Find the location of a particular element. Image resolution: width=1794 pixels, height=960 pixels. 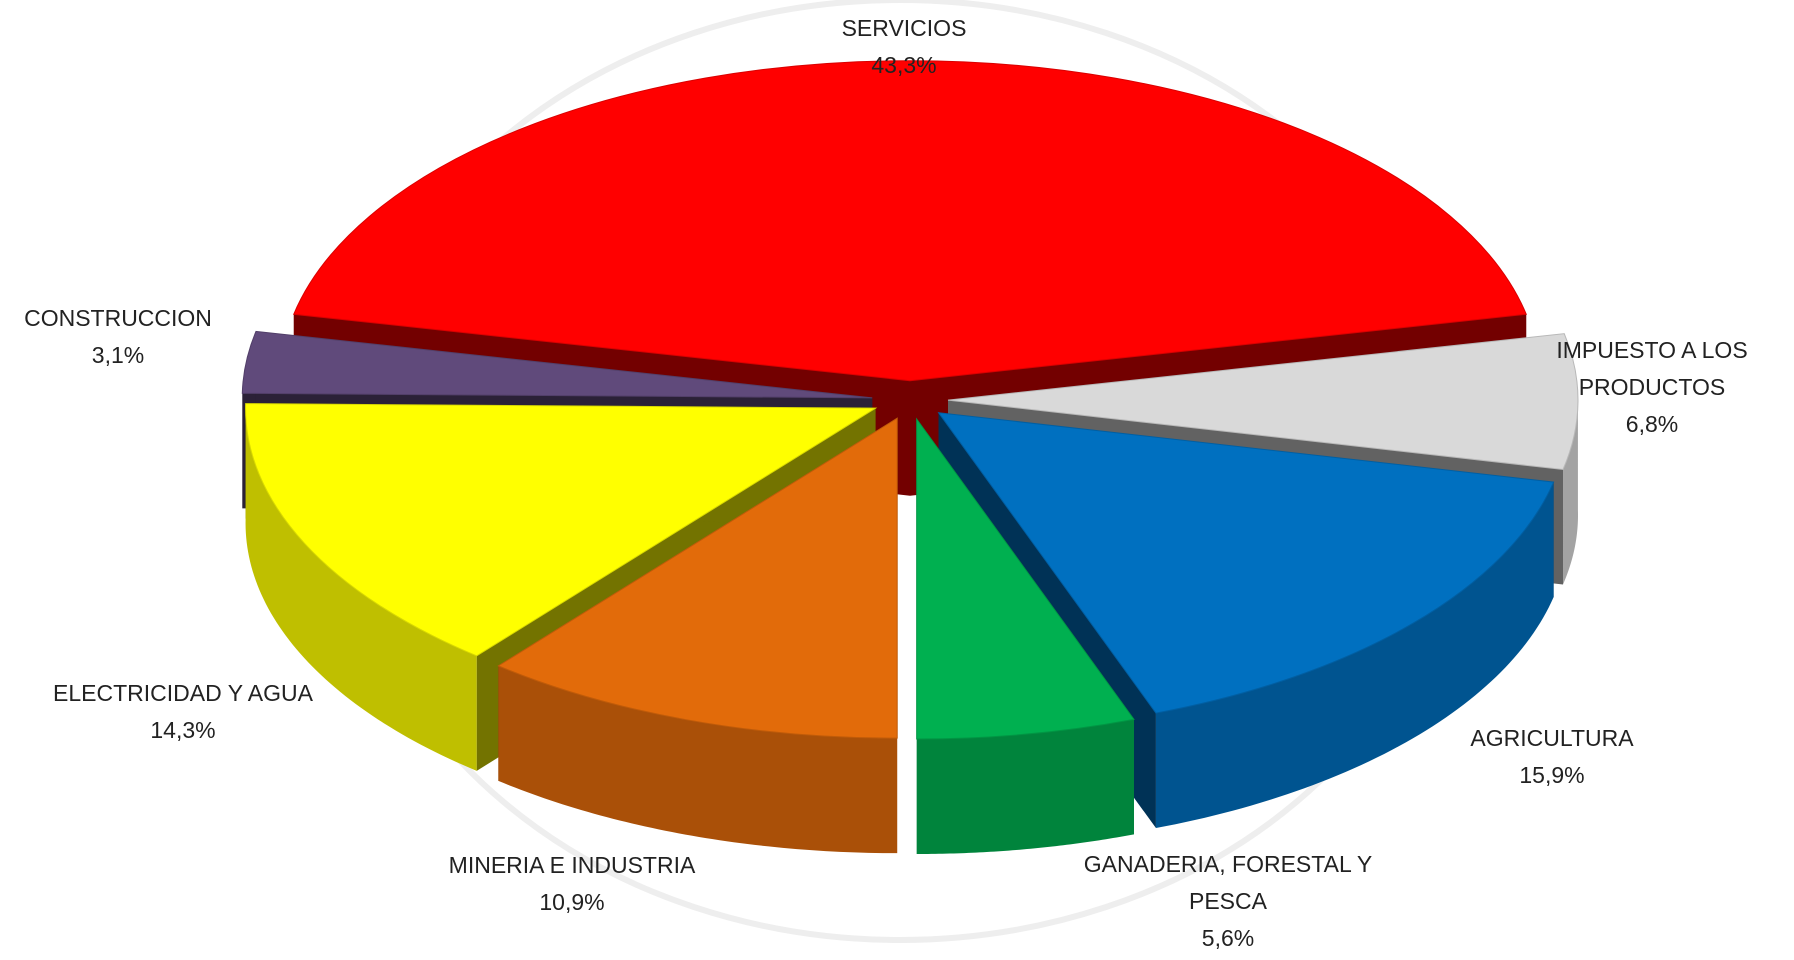

value-label: 15,9% is located at coordinates (1552, 775).